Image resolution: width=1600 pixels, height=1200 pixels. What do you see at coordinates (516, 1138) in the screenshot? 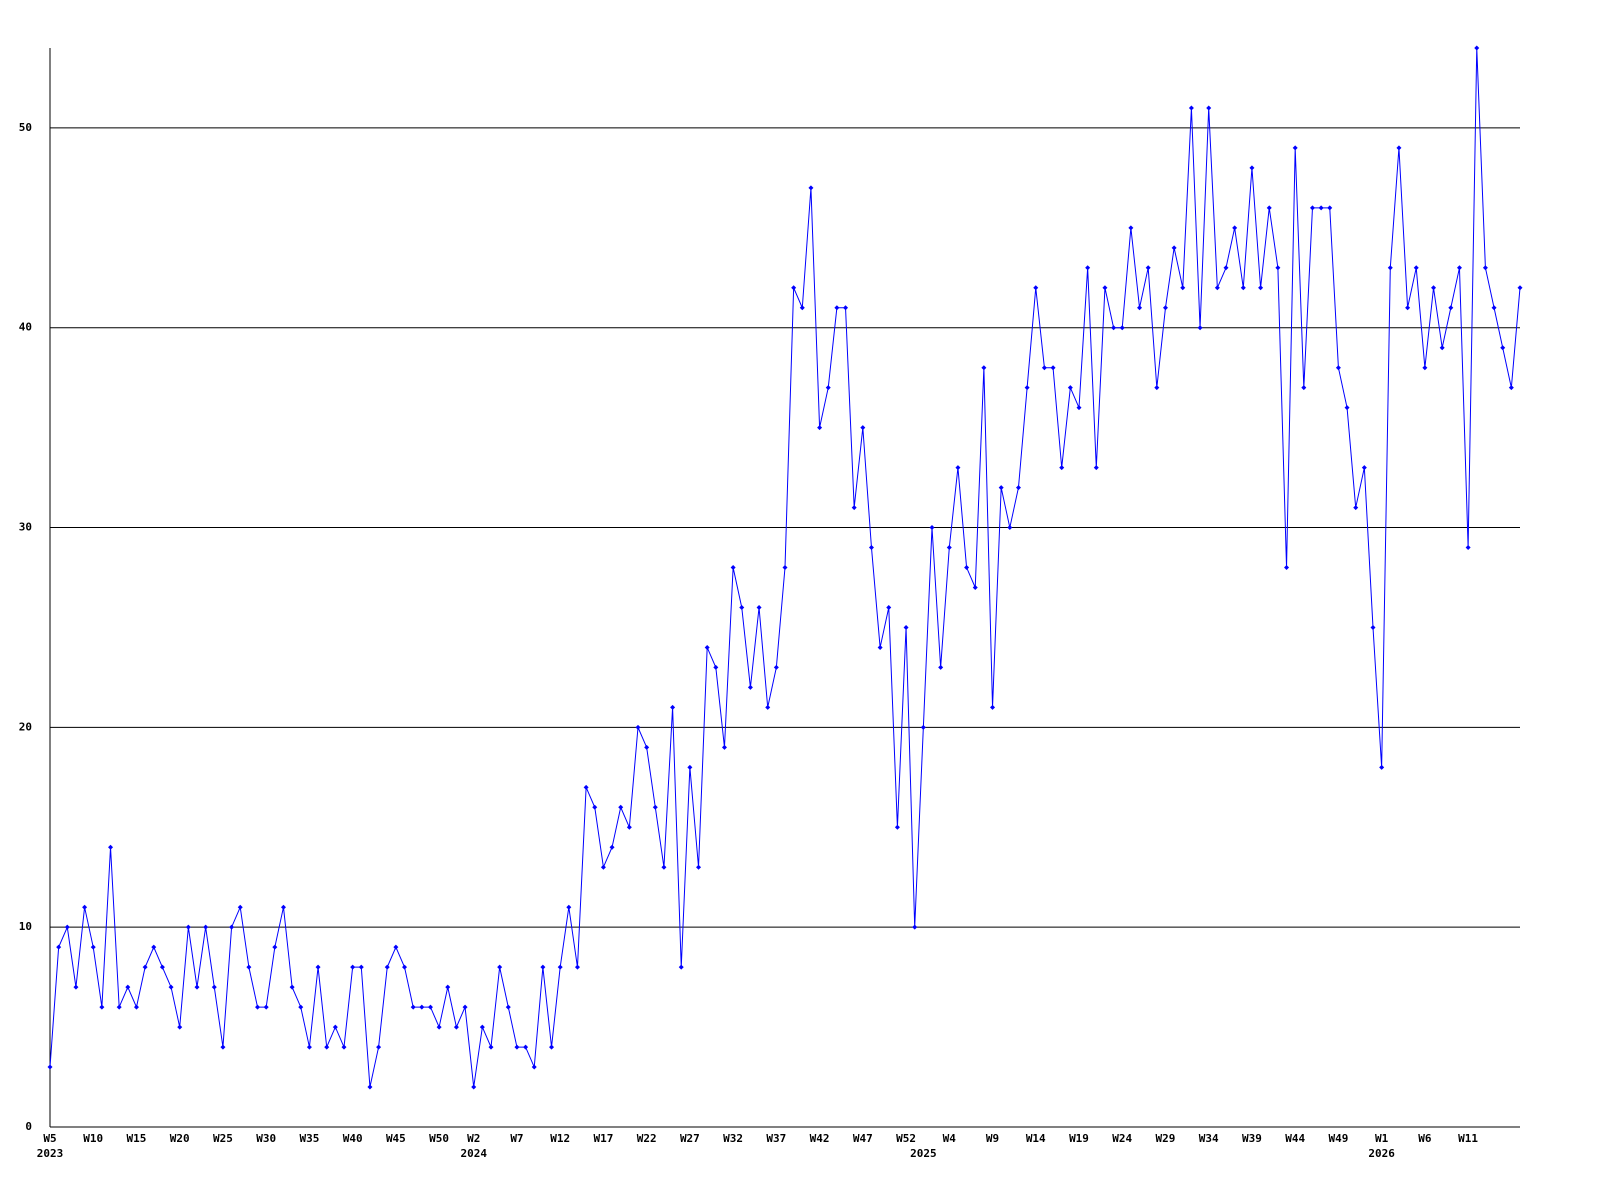
I see `x-tick-label: W7` at bounding box center [516, 1138].